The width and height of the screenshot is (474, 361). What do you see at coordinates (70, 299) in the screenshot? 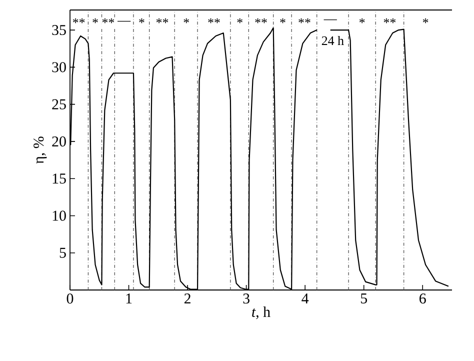
I see `x-tick-label: 0` at bounding box center [70, 299].